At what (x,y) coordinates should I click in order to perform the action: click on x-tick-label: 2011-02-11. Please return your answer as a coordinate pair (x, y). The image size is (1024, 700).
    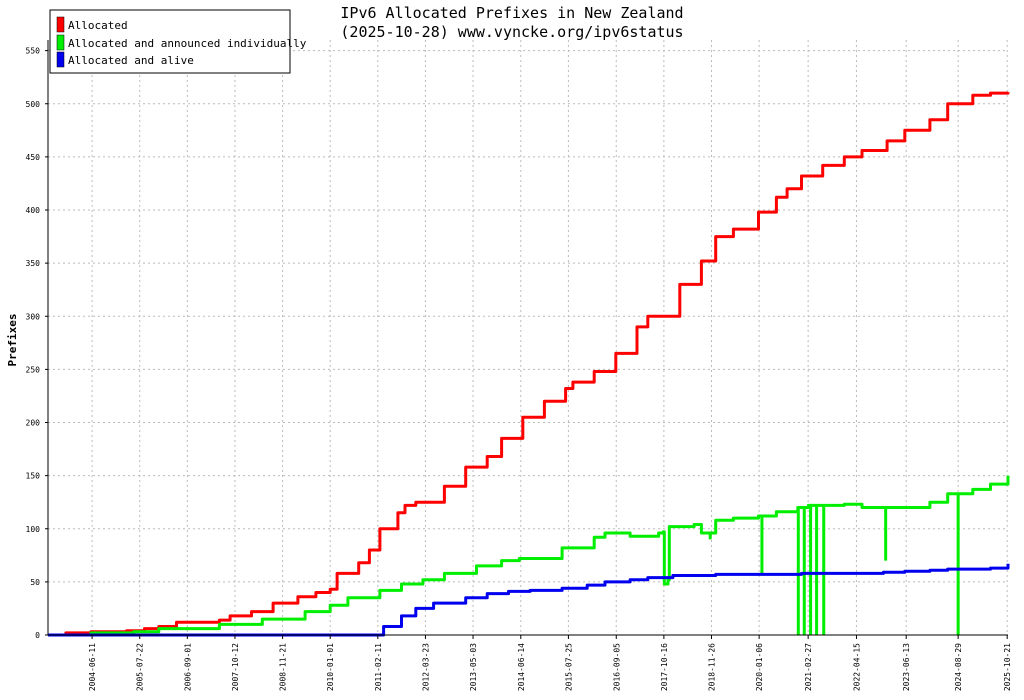
    Looking at the image, I should click on (378, 667).